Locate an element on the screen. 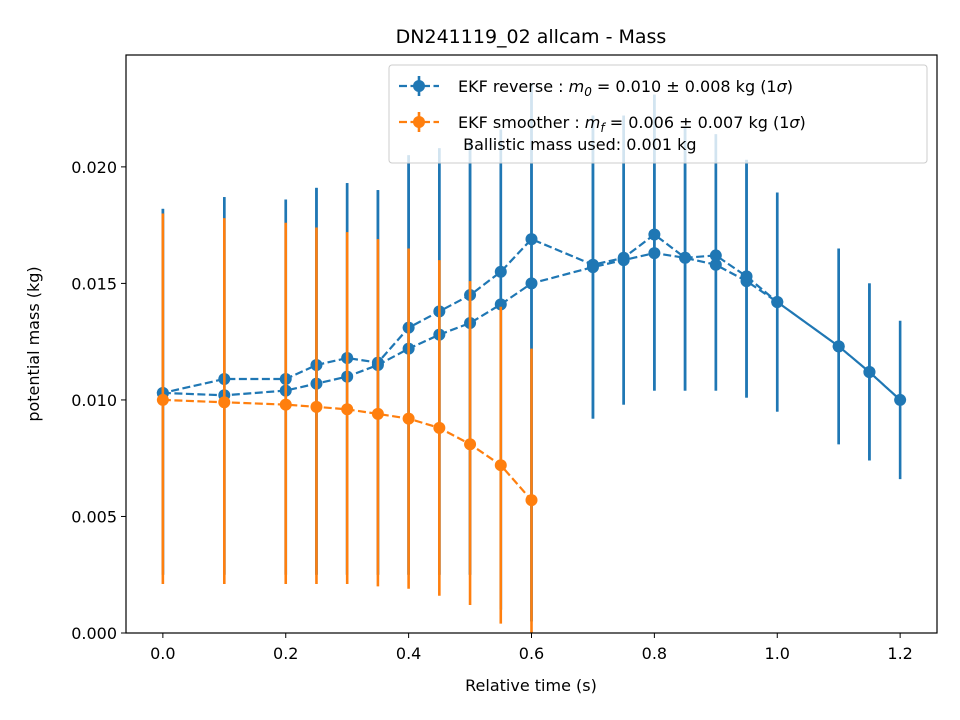 The height and width of the screenshot is (720, 960). legend-entry-label: EKF reverse : m0 = 0.010 ± 0.008 kg (1σ) is located at coordinates (625, 88).